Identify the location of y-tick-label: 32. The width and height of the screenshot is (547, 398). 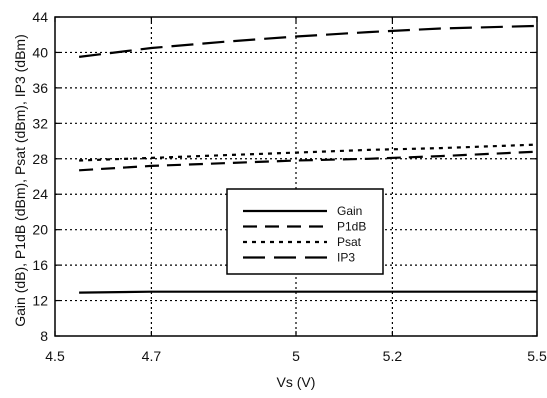
(40, 123).